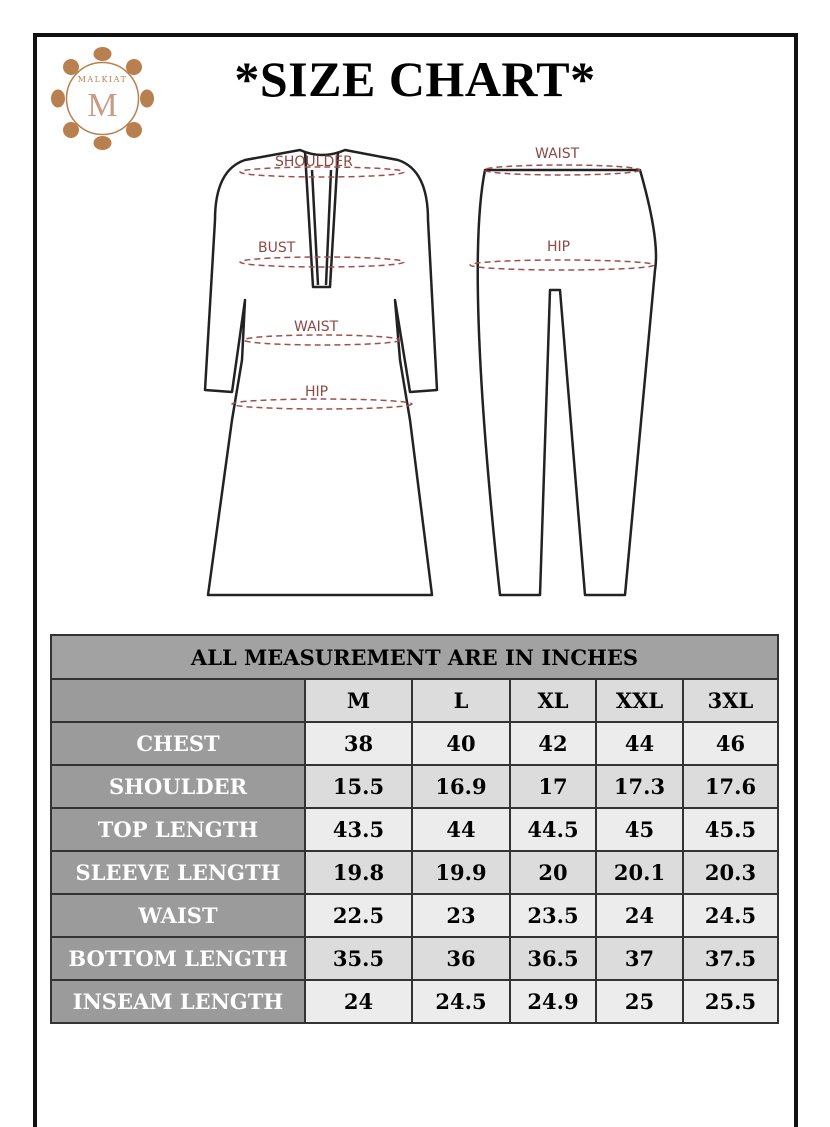  I want to click on table-row: TOP LENGTH 43.5 44 44.5 45 45.5, so click(414, 829).